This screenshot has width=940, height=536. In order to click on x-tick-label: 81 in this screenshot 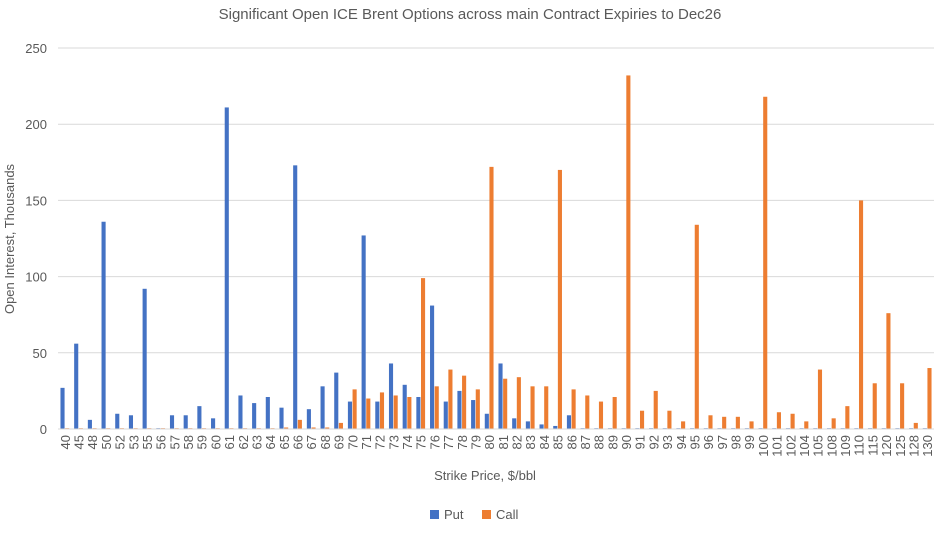, I will do `click(503, 442)`.